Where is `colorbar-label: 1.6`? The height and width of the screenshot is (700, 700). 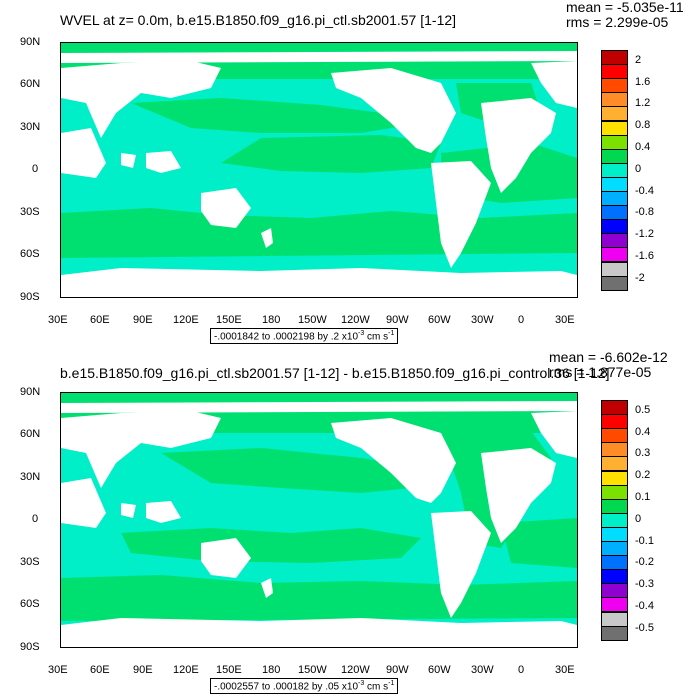
colorbar-label: 1.6 is located at coordinates (643, 81).